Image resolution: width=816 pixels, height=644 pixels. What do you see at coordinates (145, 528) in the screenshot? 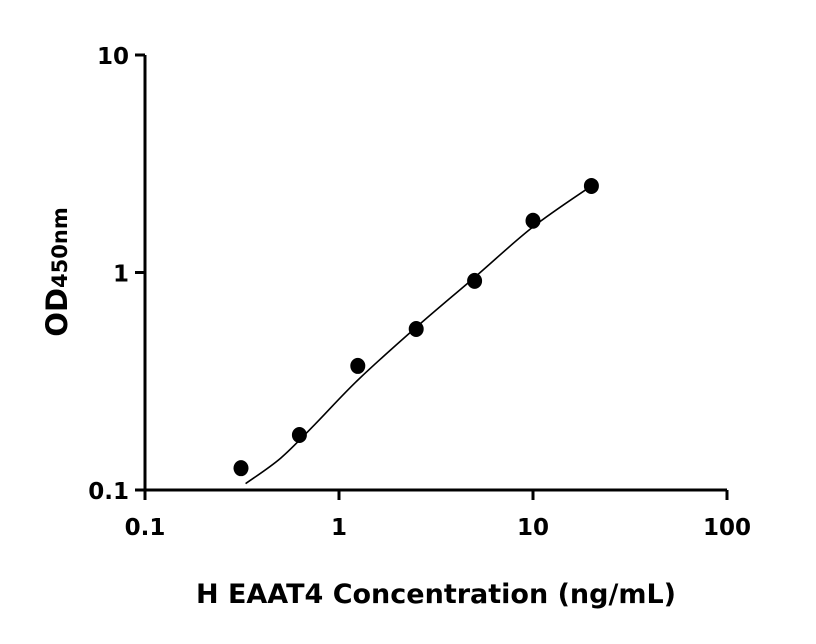
I see `x-tick-label: 0.1` at bounding box center [145, 528].